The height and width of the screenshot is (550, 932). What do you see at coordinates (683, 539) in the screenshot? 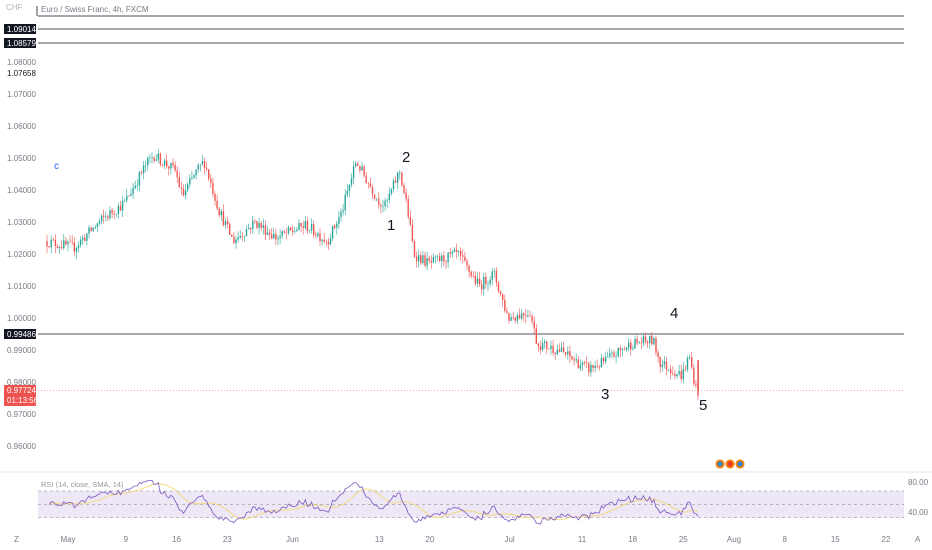
I see `time-tick-label: 25` at bounding box center [683, 539].